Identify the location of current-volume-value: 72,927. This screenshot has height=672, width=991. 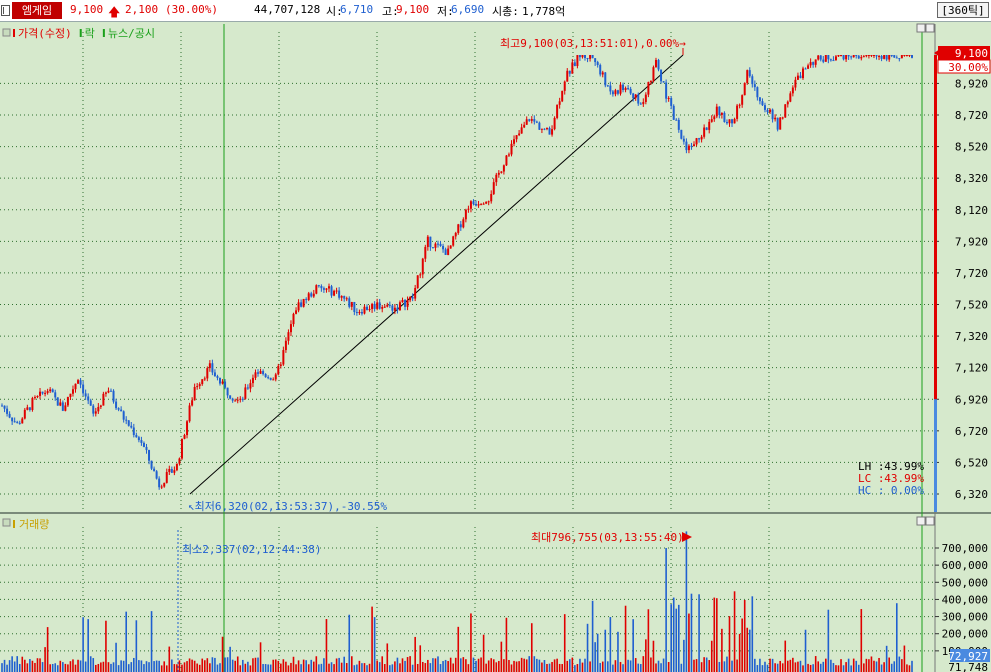
(968, 656).